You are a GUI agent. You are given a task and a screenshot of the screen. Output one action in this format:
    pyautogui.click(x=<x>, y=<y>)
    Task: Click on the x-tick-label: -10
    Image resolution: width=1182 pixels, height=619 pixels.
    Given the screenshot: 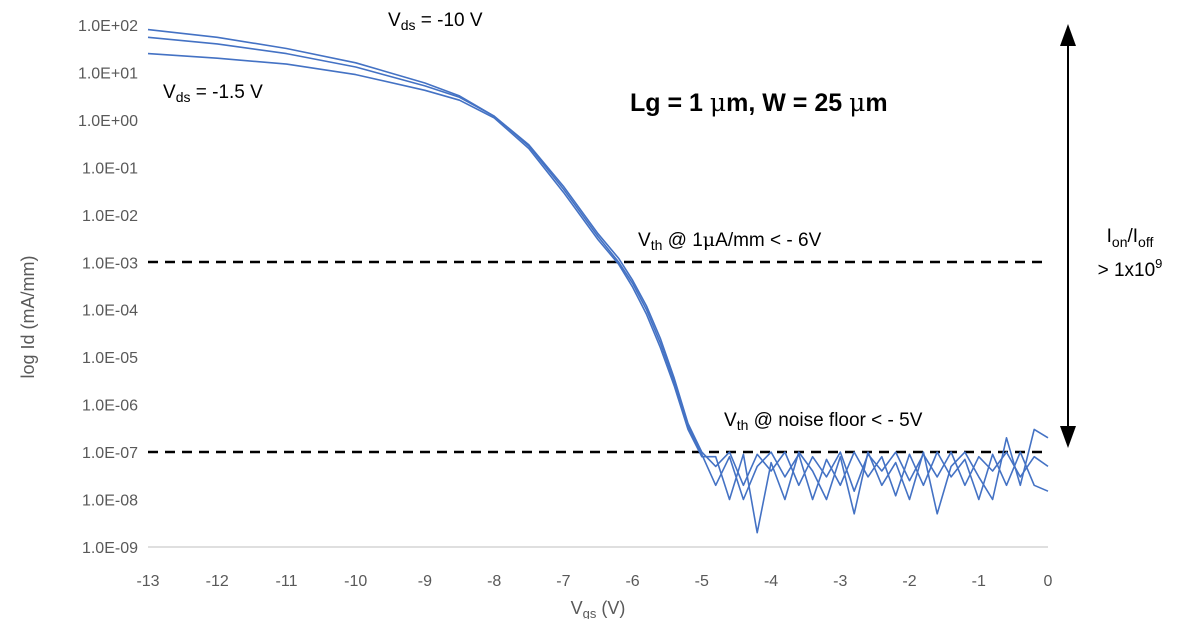 What is the action you would take?
    pyautogui.click(x=355, y=581)
    